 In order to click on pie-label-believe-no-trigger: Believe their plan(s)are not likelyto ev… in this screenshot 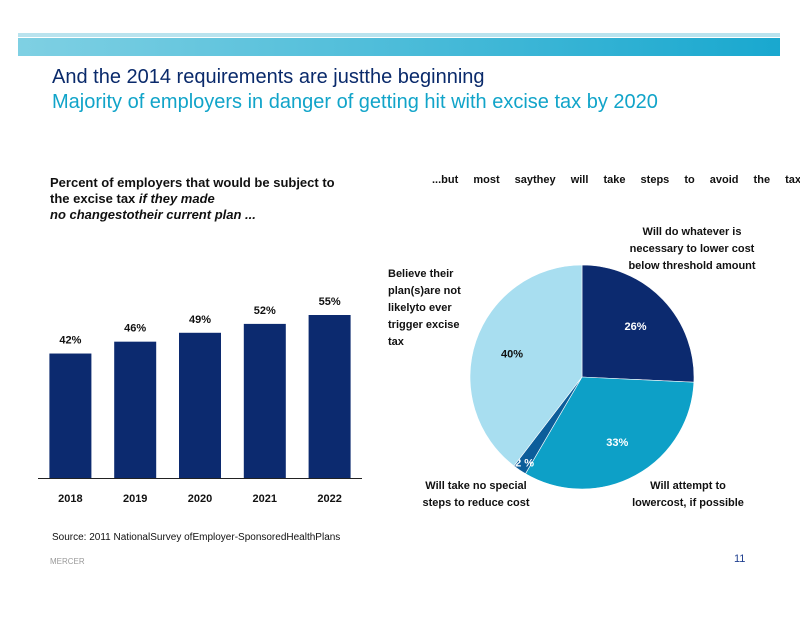, I will do `click(424, 308)`.